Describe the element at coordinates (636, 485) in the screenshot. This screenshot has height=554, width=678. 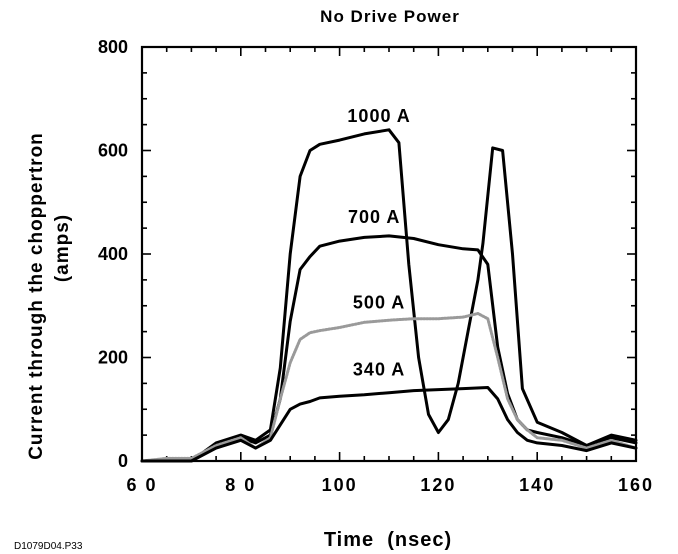
I see `x-tick-label: 160` at that location.